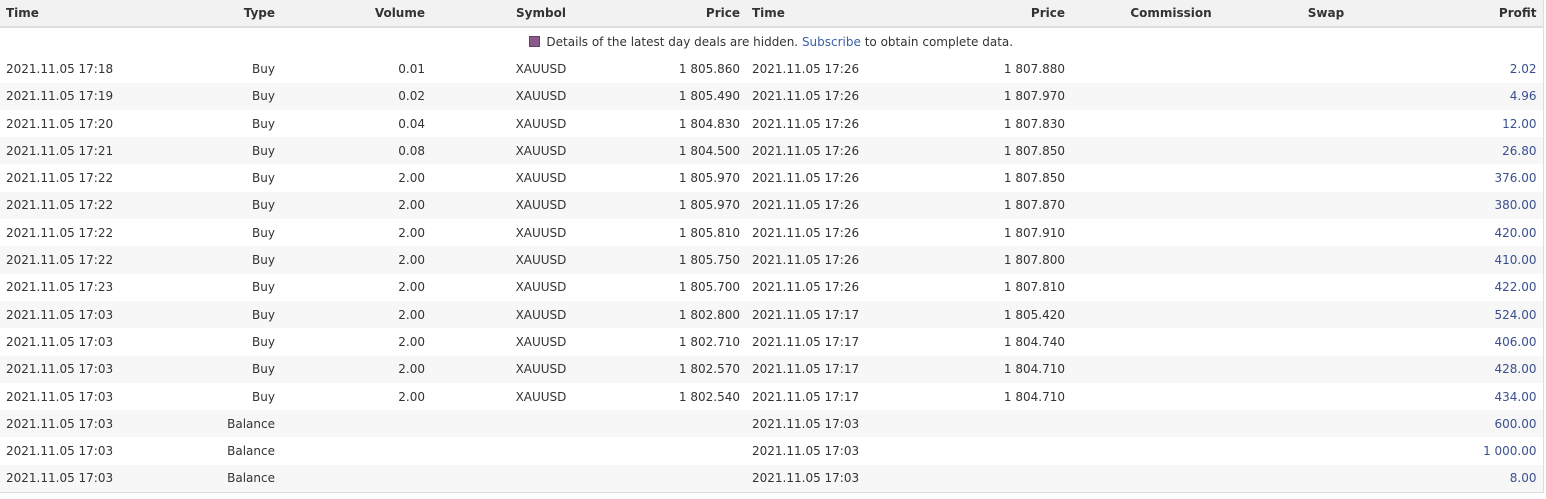 Image resolution: width=1546 pixels, height=499 pixels. I want to click on column-header-swap: Swap, so click(1326, 14).